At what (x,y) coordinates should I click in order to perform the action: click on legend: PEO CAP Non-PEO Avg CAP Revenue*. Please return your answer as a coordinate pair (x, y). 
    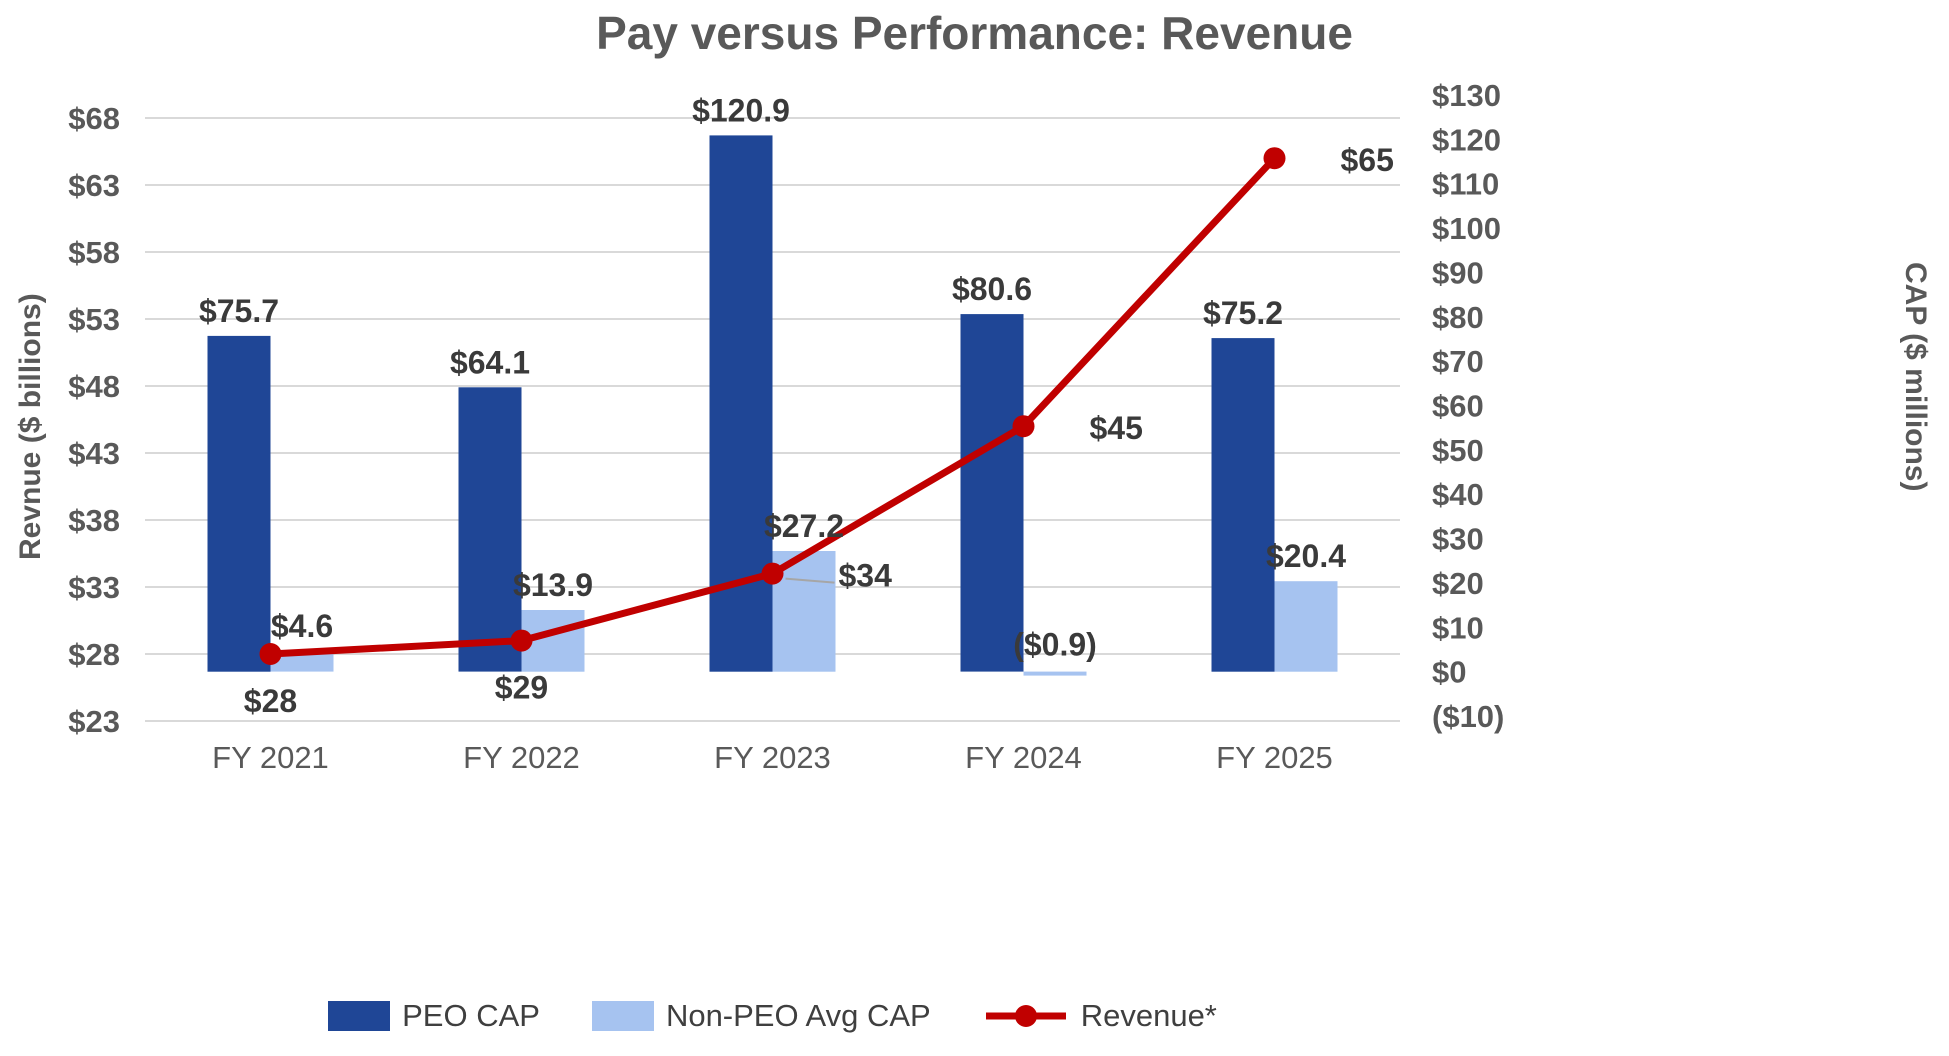
    Looking at the image, I should click on (772, 1016).